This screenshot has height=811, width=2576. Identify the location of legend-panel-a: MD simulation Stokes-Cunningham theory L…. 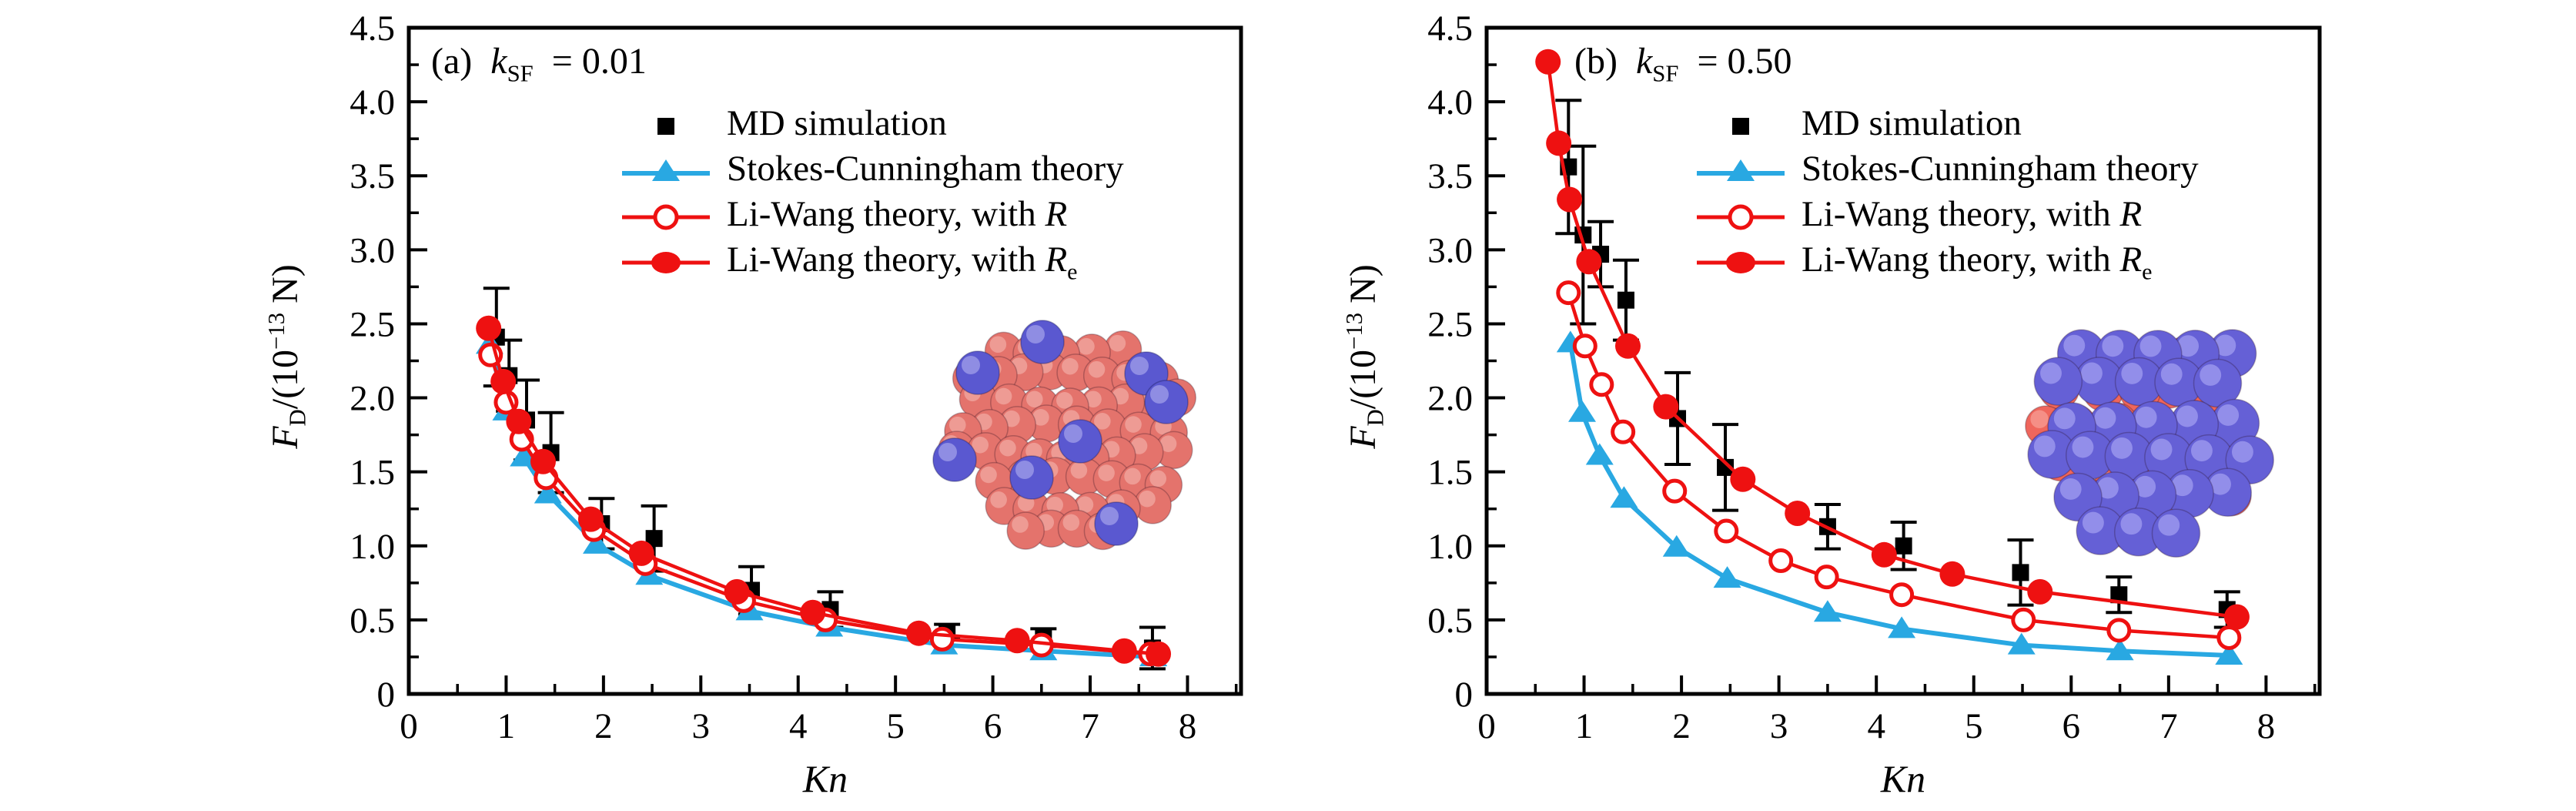
(870, 194).